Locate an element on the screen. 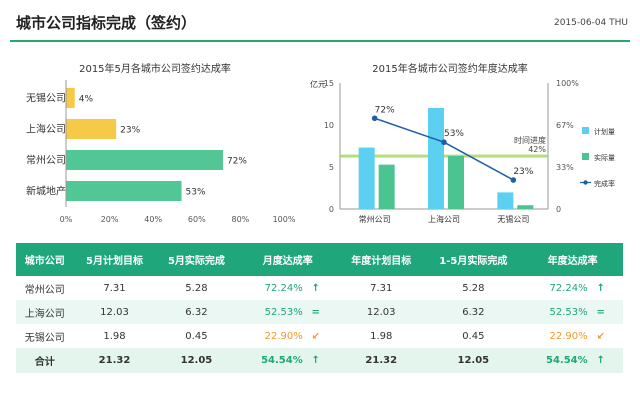  annual-rate-cell: 22.90% ↙ is located at coordinates (572, 336).